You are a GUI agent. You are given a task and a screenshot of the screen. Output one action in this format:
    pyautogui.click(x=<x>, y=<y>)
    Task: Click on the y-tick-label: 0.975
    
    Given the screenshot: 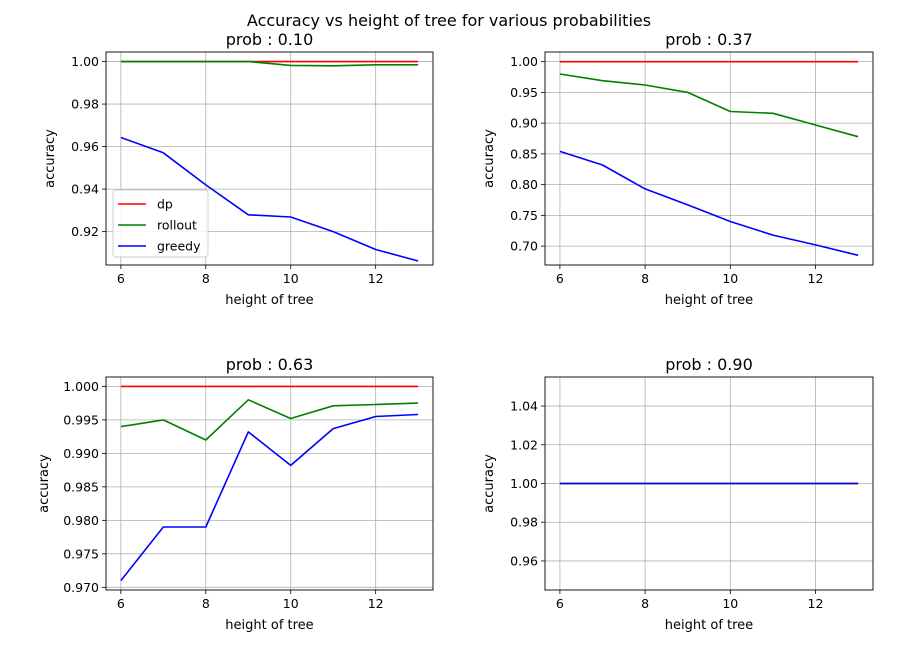 What is the action you would take?
    pyautogui.click(x=81, y=553)
    